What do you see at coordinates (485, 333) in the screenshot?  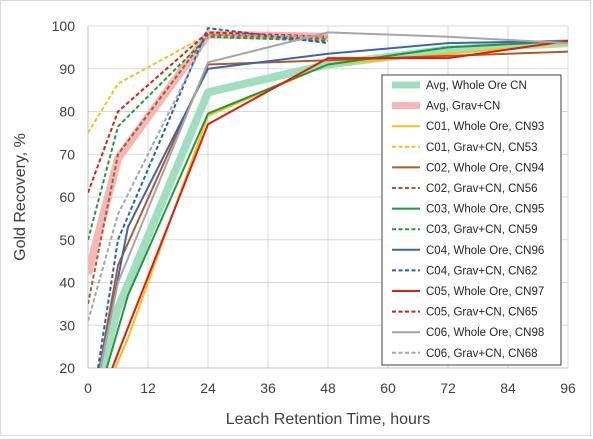 I see `legend-label: C06, Whole Ore, CN98` at bounding box center [485, 333].